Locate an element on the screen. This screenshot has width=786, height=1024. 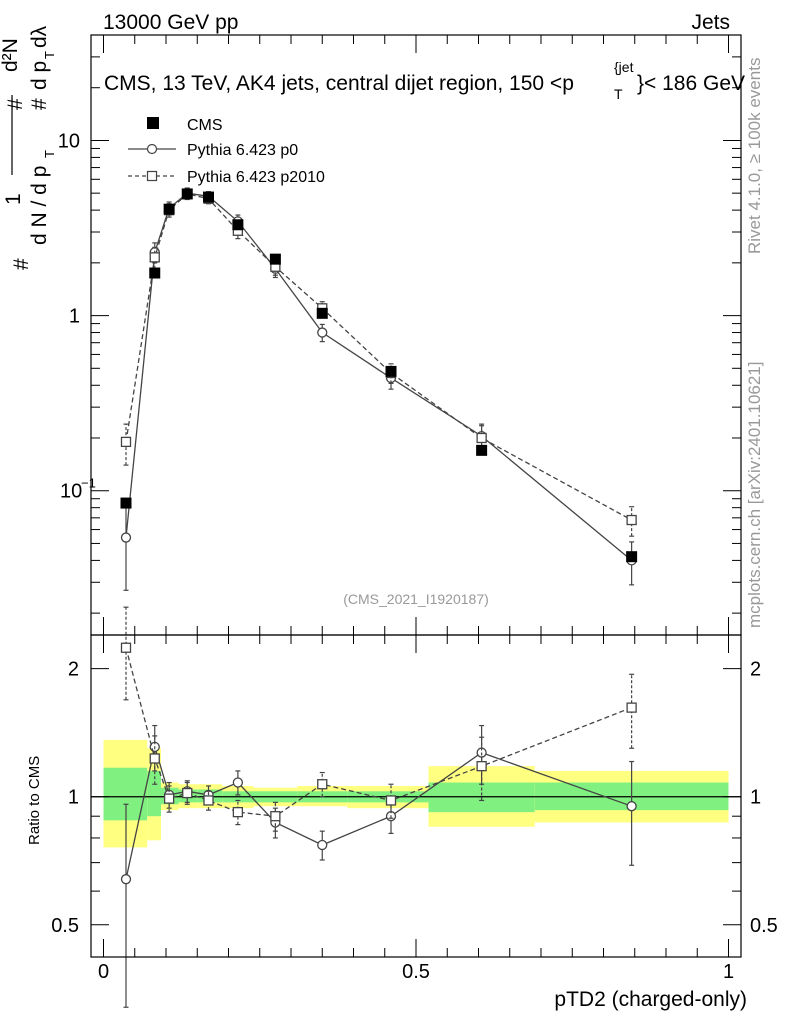
legend: CMS Pythia 6.423 p0 Pythia 6.423 p2010 is located at coordinates (226, 151).